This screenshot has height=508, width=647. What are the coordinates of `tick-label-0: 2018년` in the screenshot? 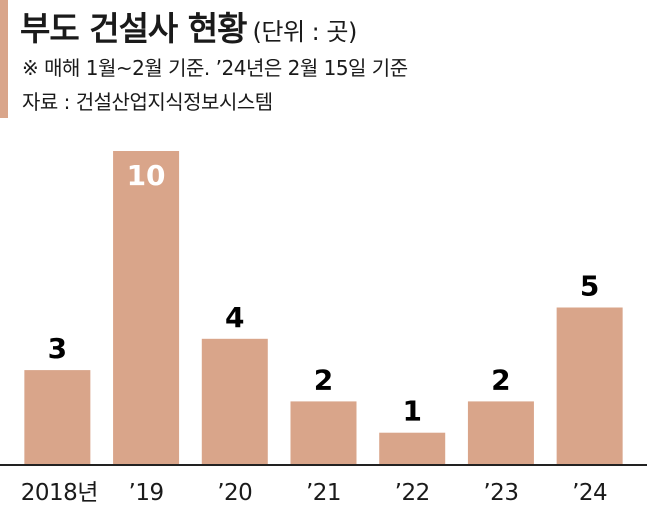 It's located at (59, 493).